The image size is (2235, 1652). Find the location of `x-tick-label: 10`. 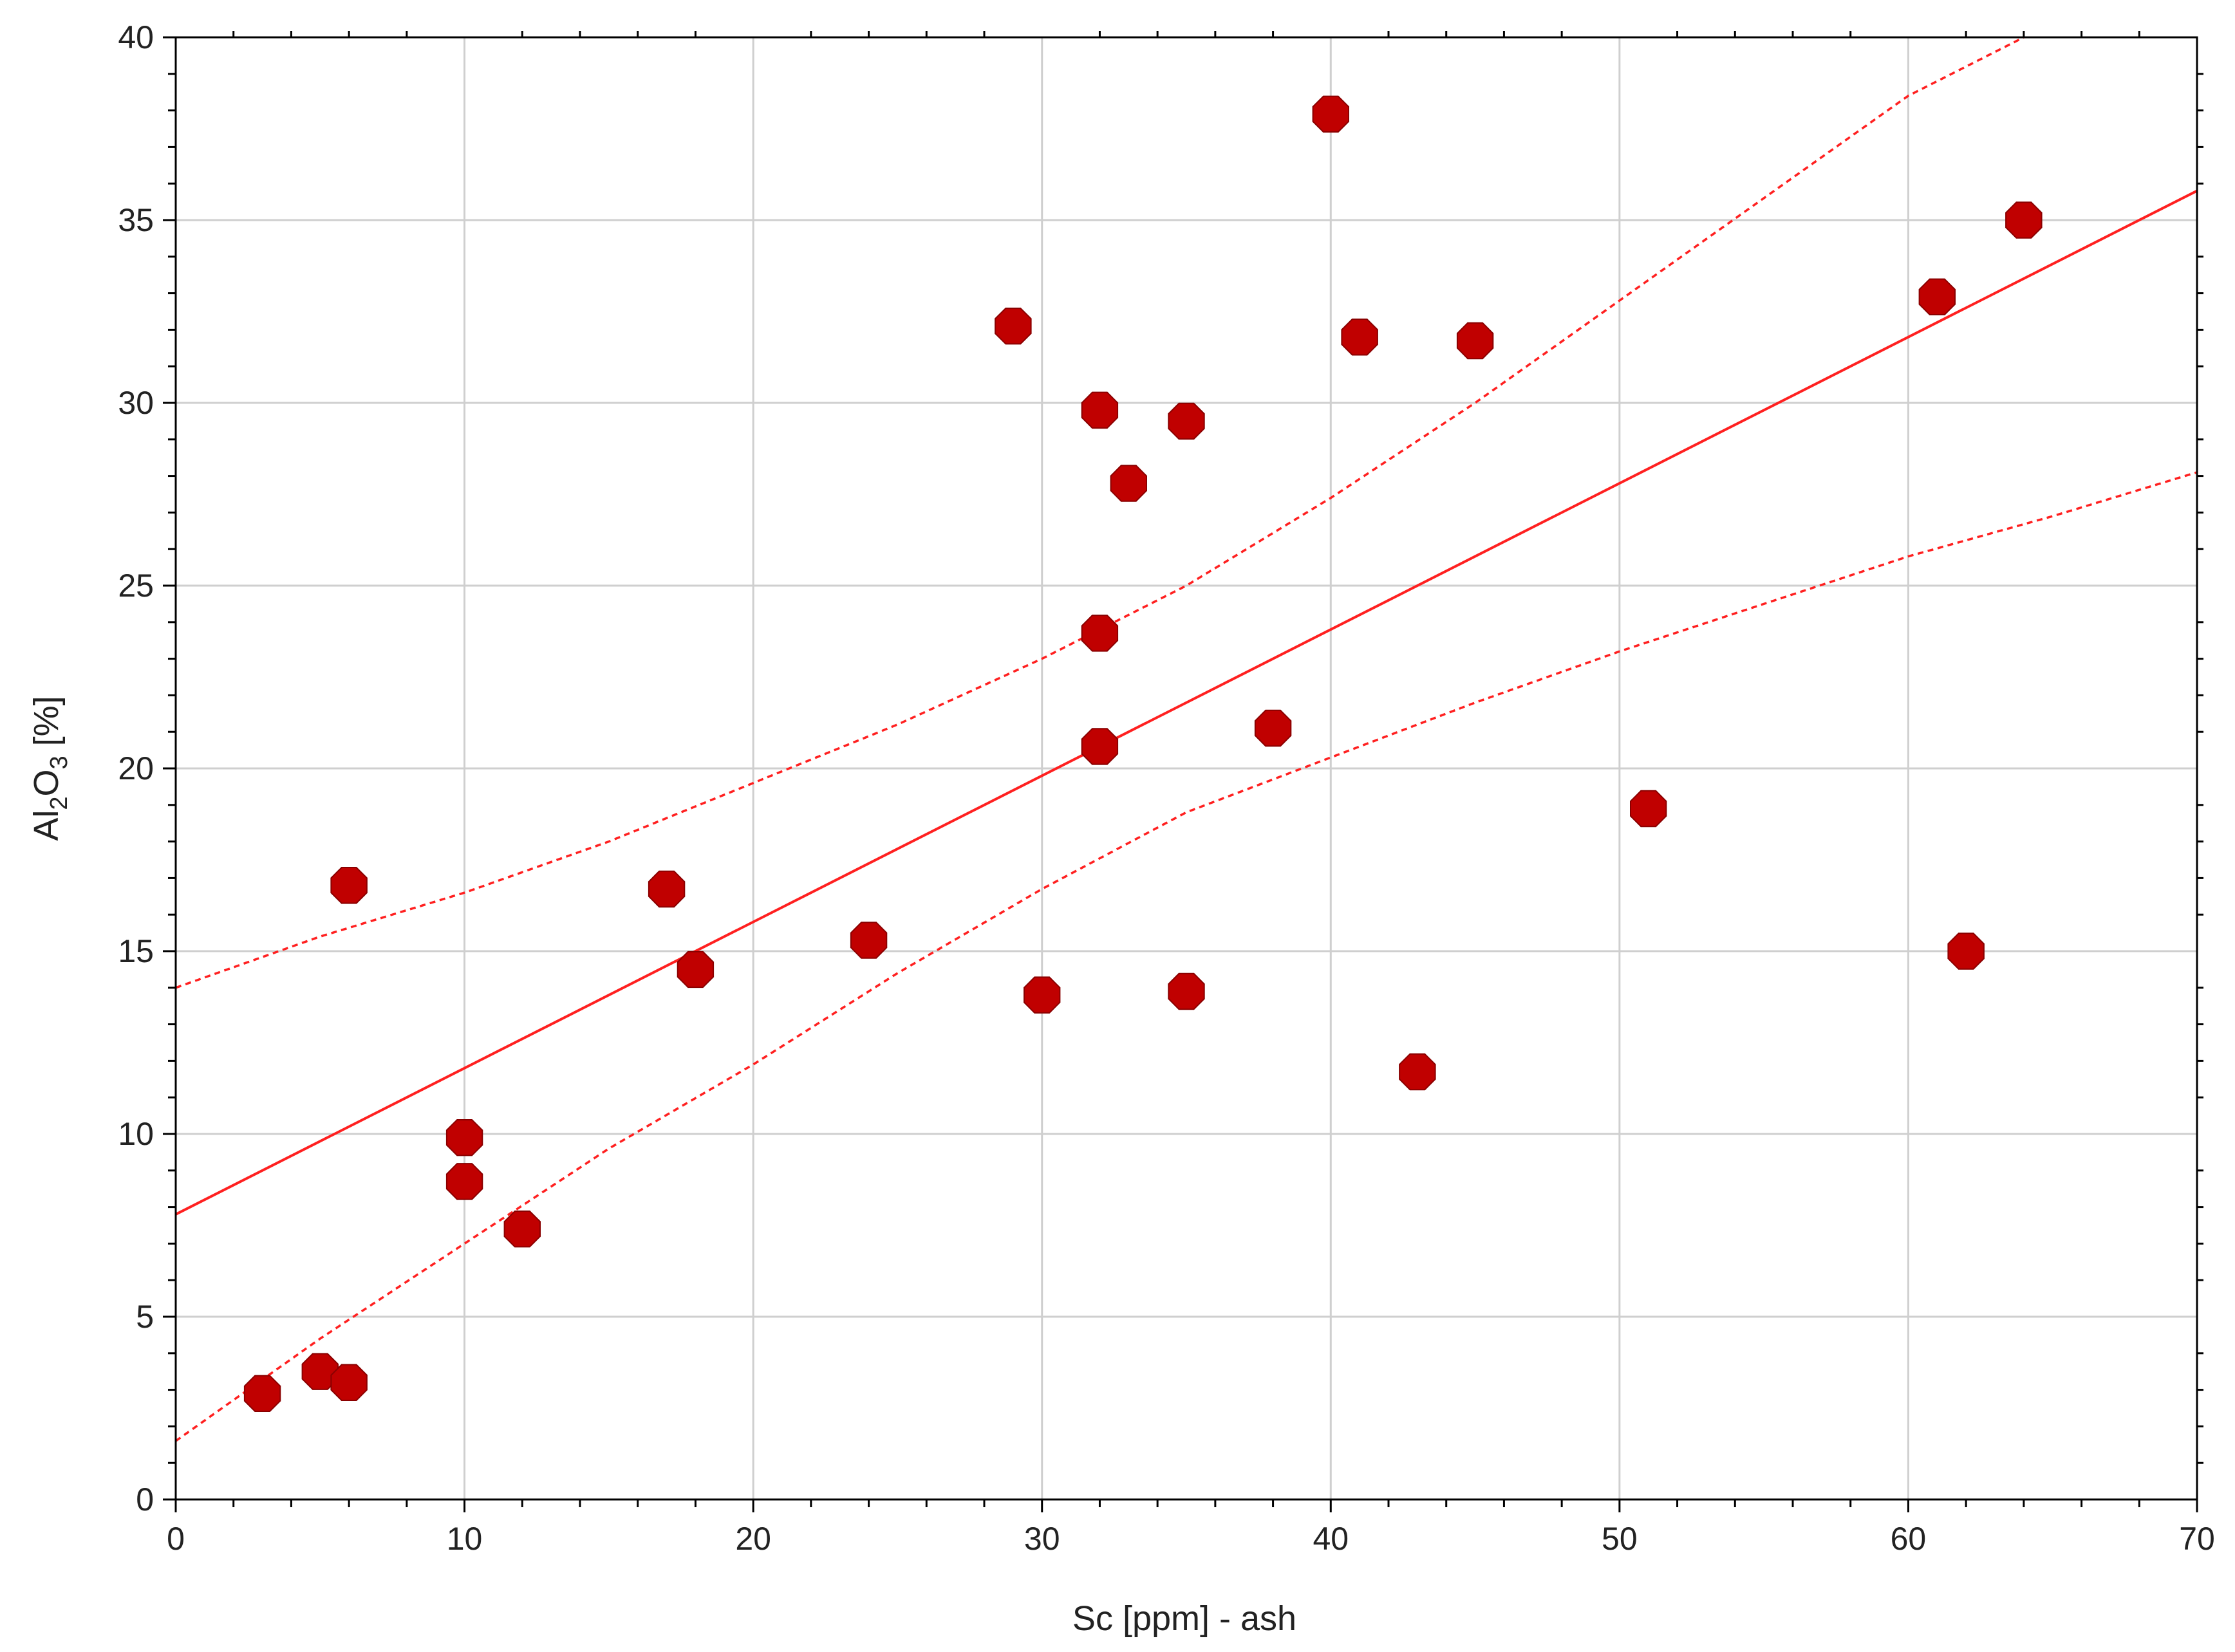

x-tick-label: 10 is located at coordinates (465, 1539).